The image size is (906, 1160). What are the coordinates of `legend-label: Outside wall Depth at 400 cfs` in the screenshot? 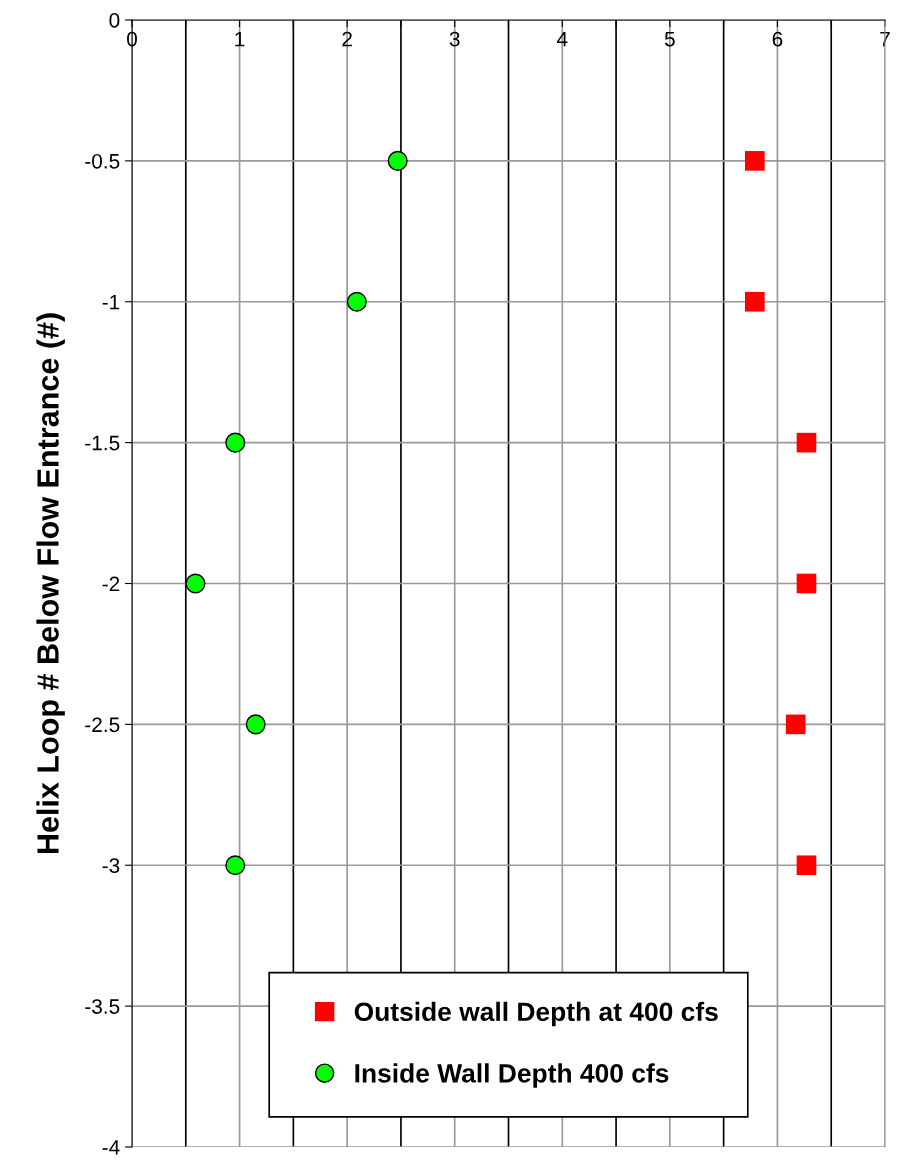 It's located at (536, 1014).